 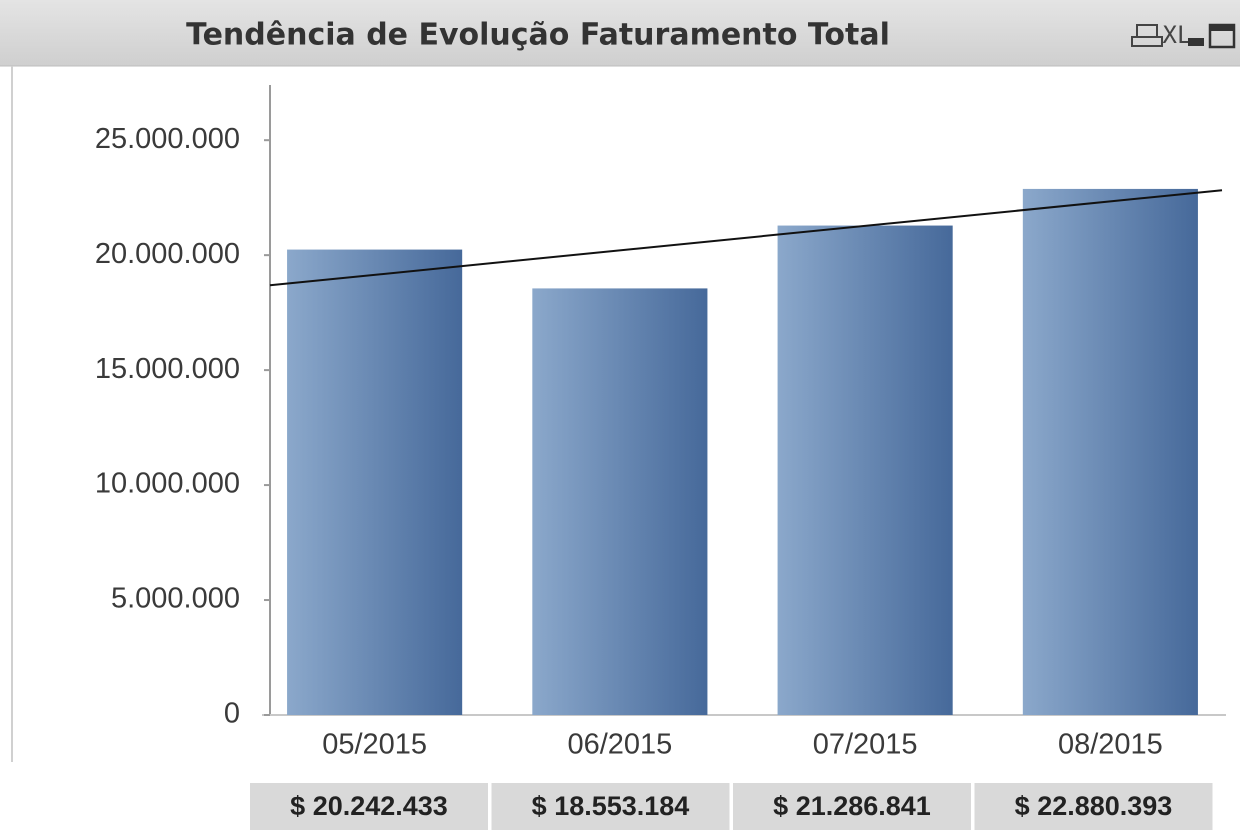 What do you see at coordinates (619, 745) in the screenshot?
I see `x-tick-label: 06/2015` at bounding box center [619, 745].